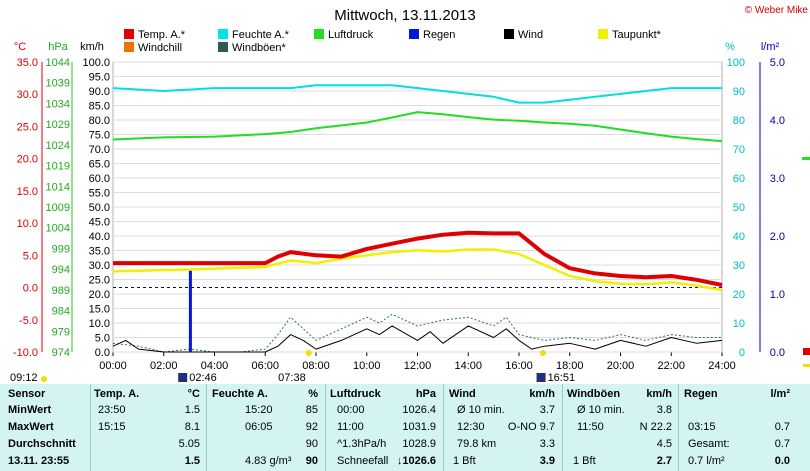 Image resolution: width=810 pixels, height=471 pixels. What do you see at coordinates (417, 333) in the screenshot?
I see `gust-line` at bounding box center [417, 333].